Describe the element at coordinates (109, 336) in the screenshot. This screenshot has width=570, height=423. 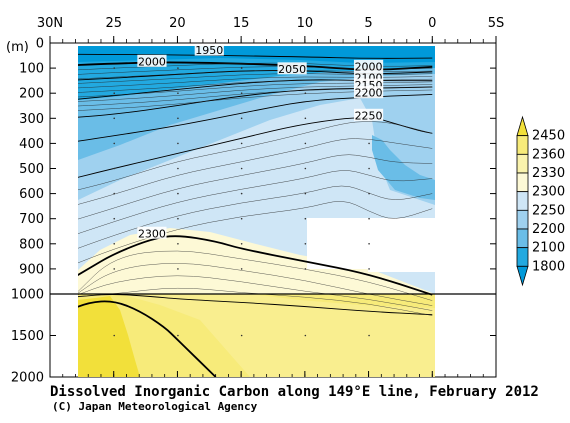
I see `fill-2450-region` at that location.